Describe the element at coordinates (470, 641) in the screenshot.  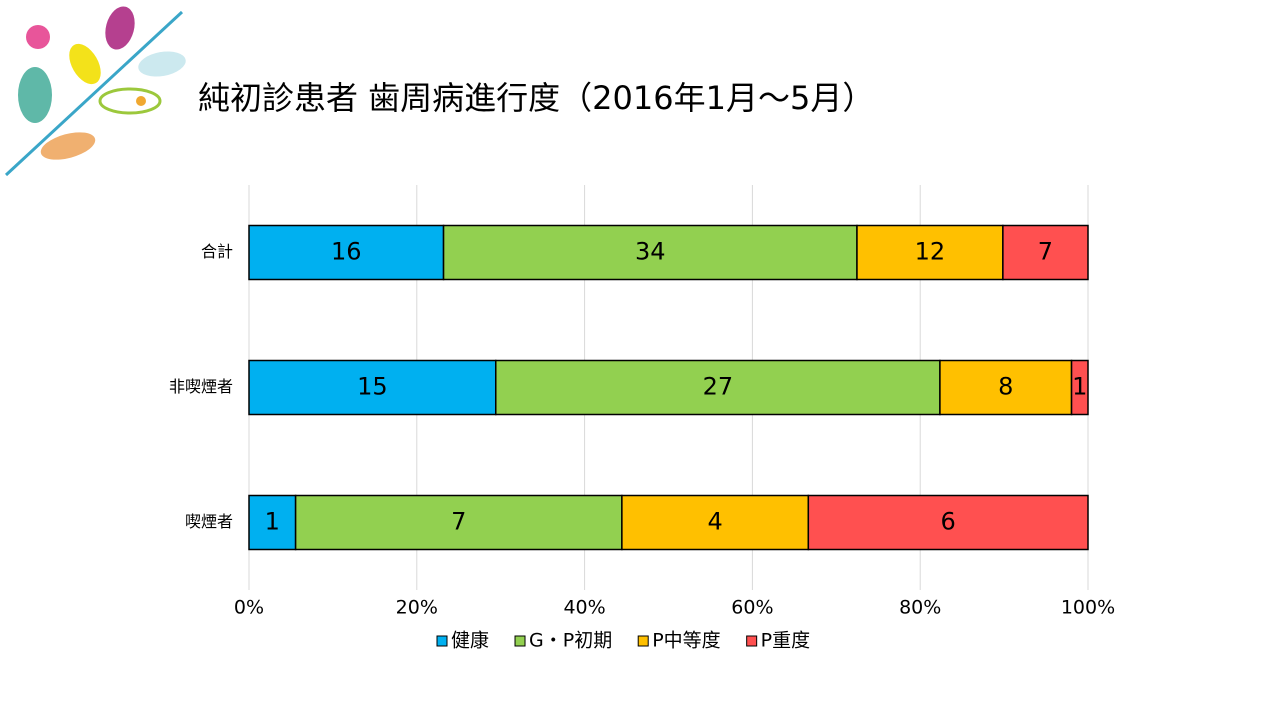
I see `legend-label: 健康` at that location.